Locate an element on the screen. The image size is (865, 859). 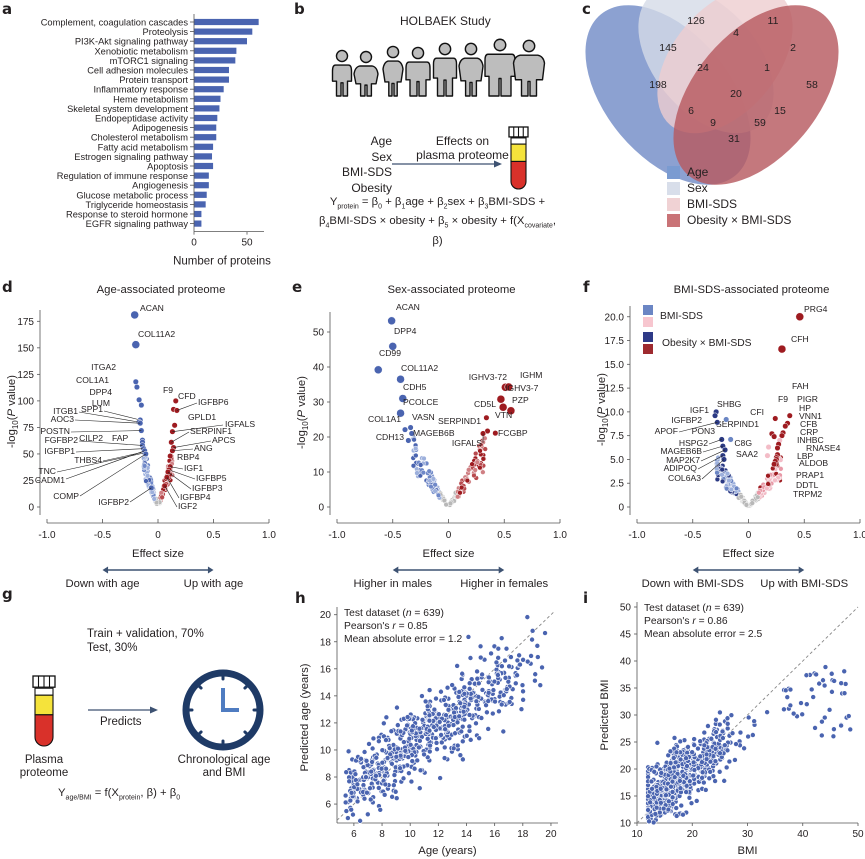
point-label: CFD is located at coordinates (187, 396).